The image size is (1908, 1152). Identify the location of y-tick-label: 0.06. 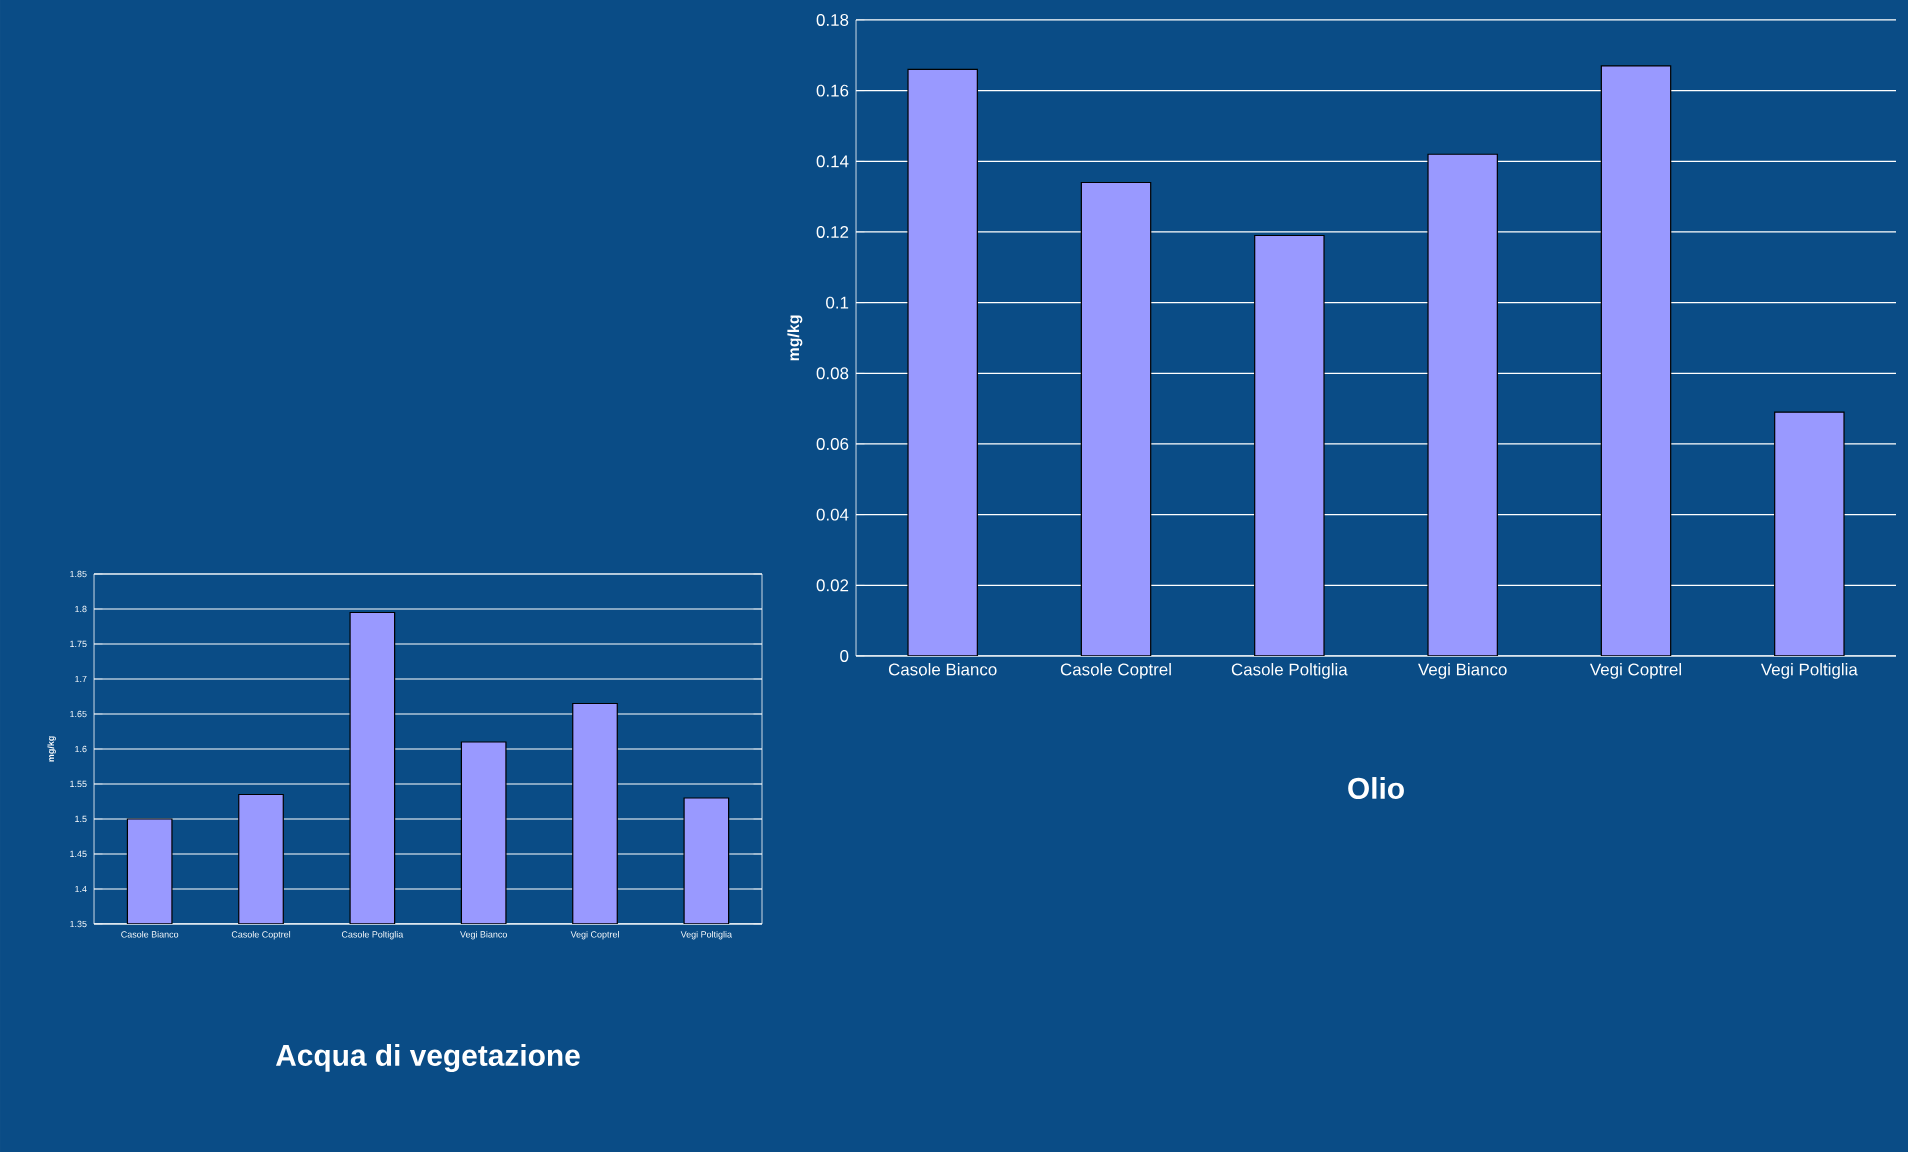
(832, 443).